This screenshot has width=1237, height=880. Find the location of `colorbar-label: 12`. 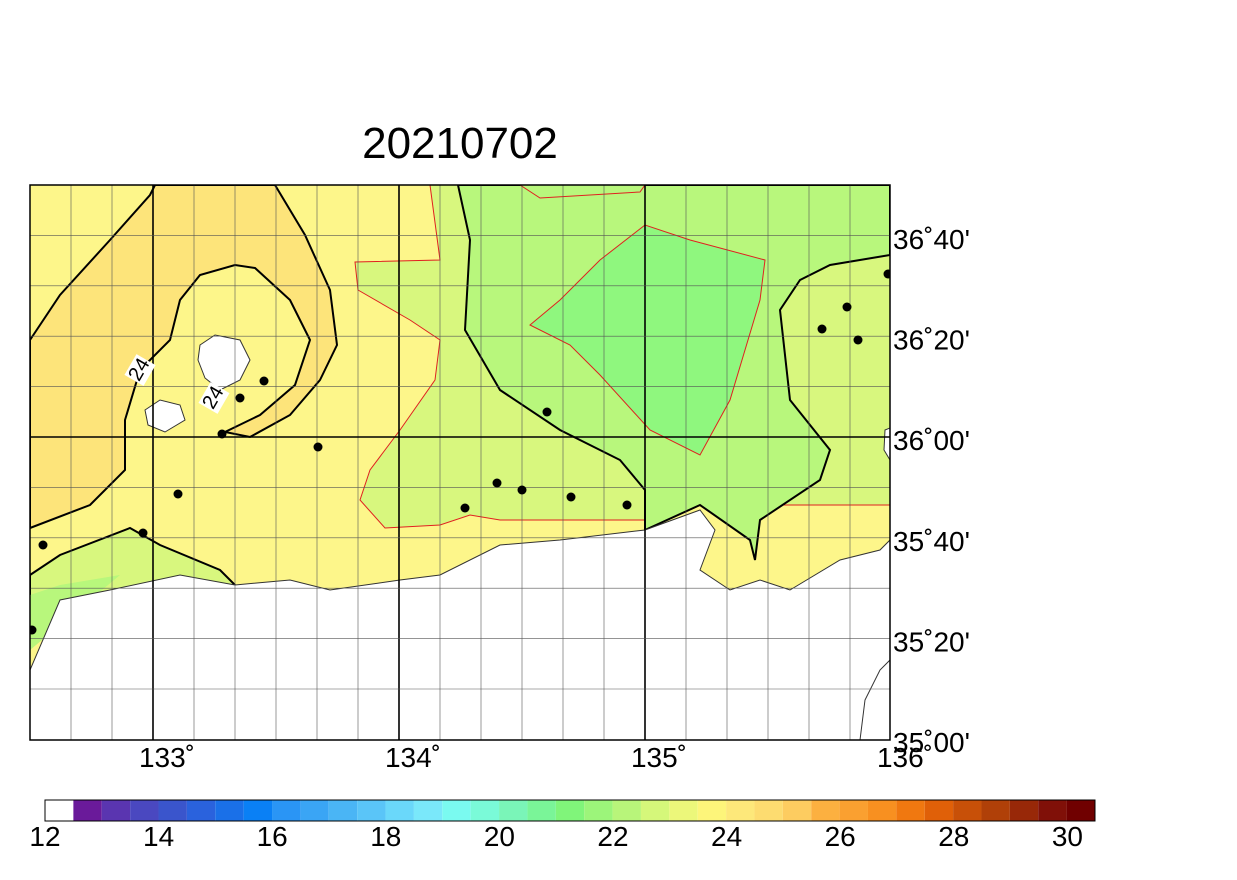

colorbar-label: 12 is located at coordinates (44, 836).